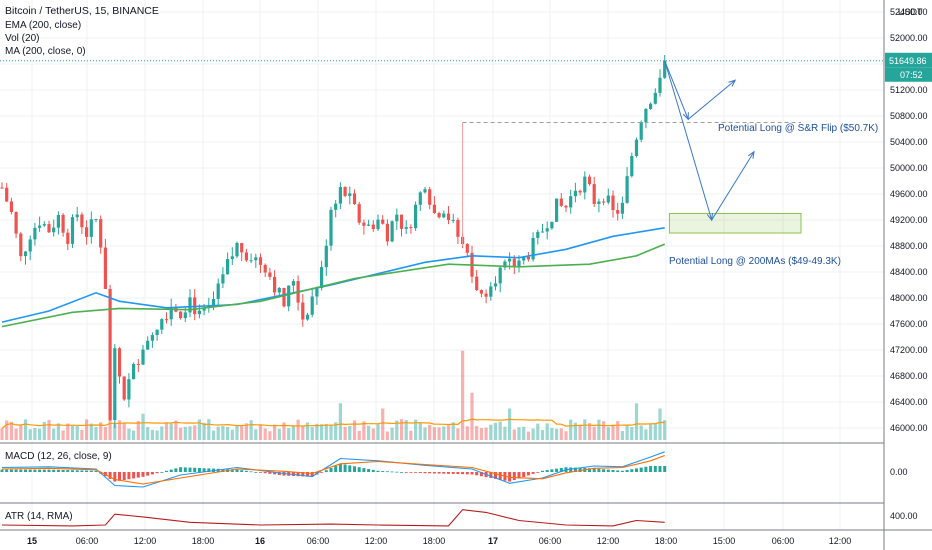 The height and width of the screenshot is (550, 932). Describe the element at coordinates (909, 350) in the screenshot. I see `price-tick-label: 47200.00` at that location.